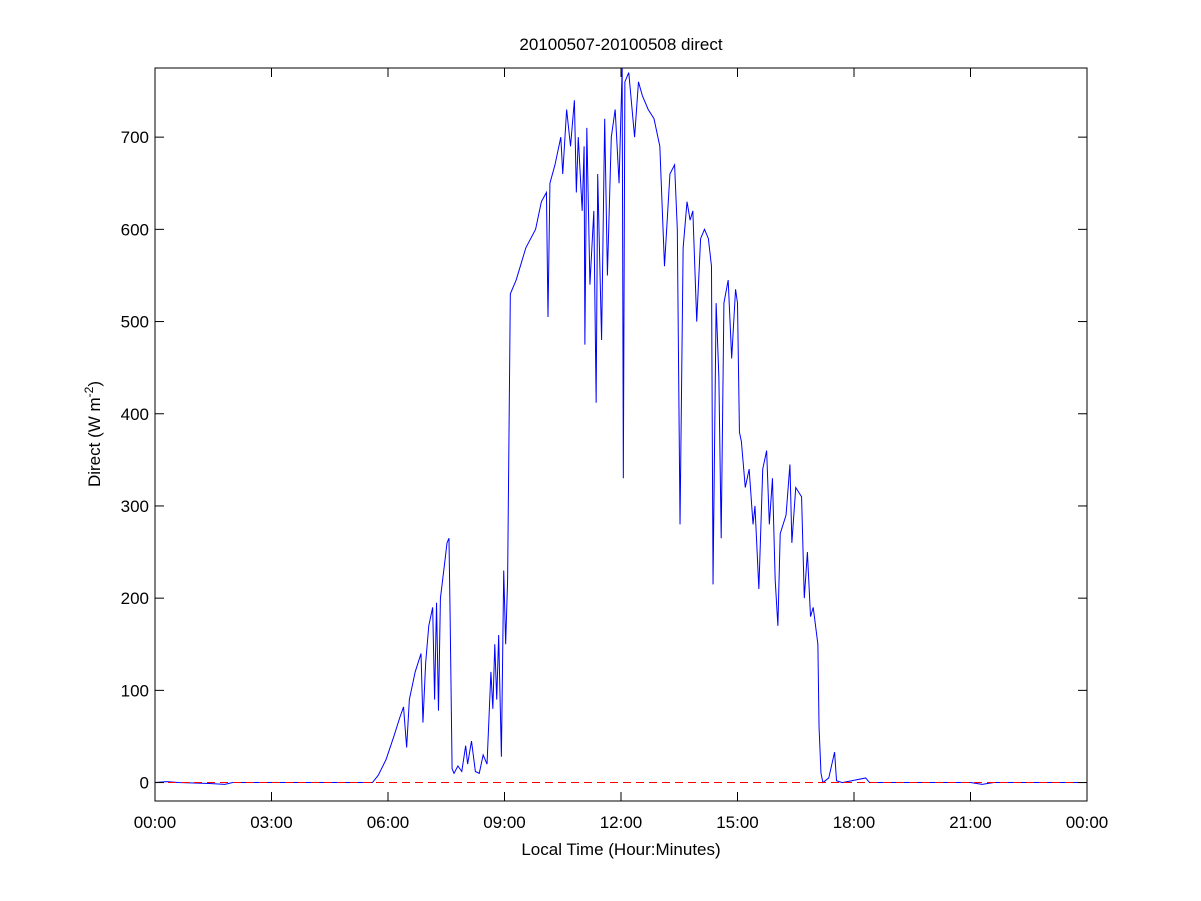 The height and width of the screenshot is (901, 1201). I want to click on x-tick-label: 15:00, so click(737, 822).